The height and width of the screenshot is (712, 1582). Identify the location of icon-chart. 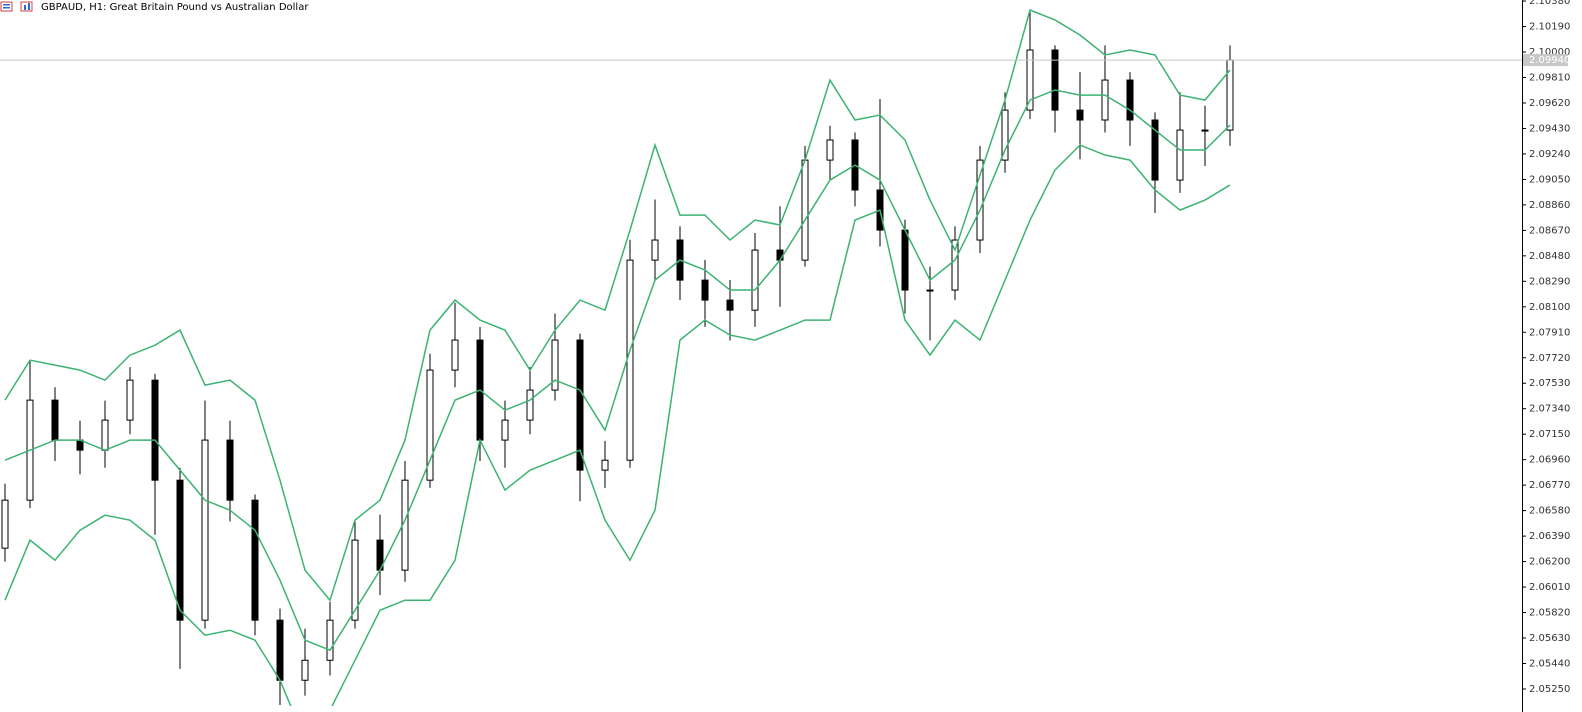
(26, 6).